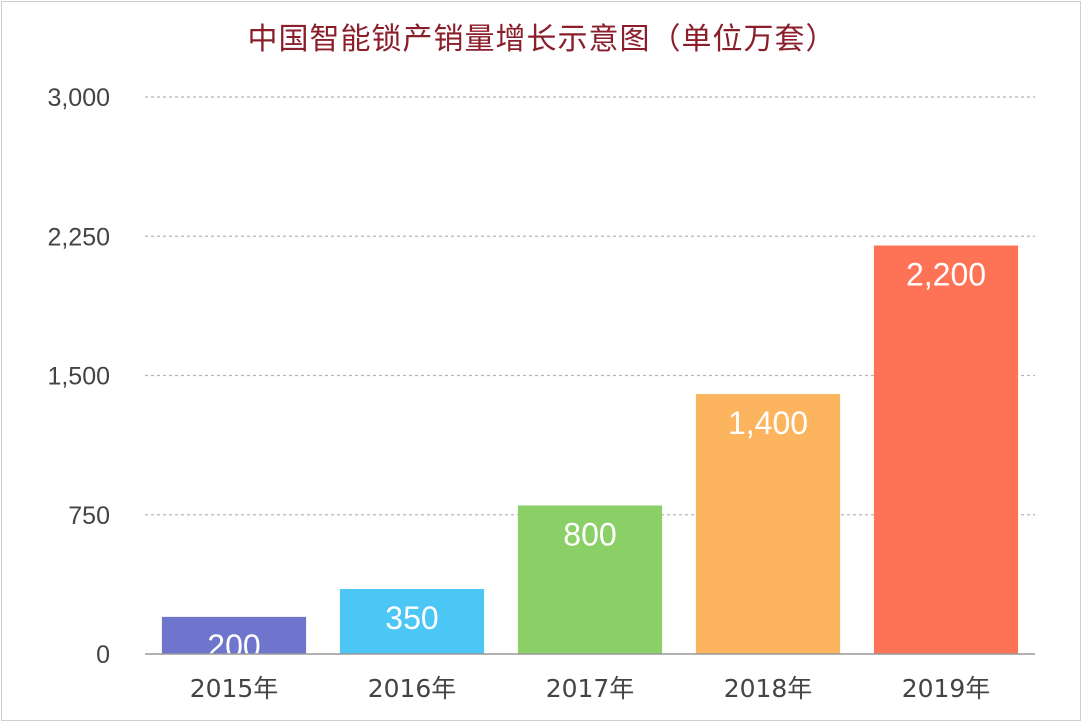  I want to click on x-tick-label: 2019年, so click(946, 688).